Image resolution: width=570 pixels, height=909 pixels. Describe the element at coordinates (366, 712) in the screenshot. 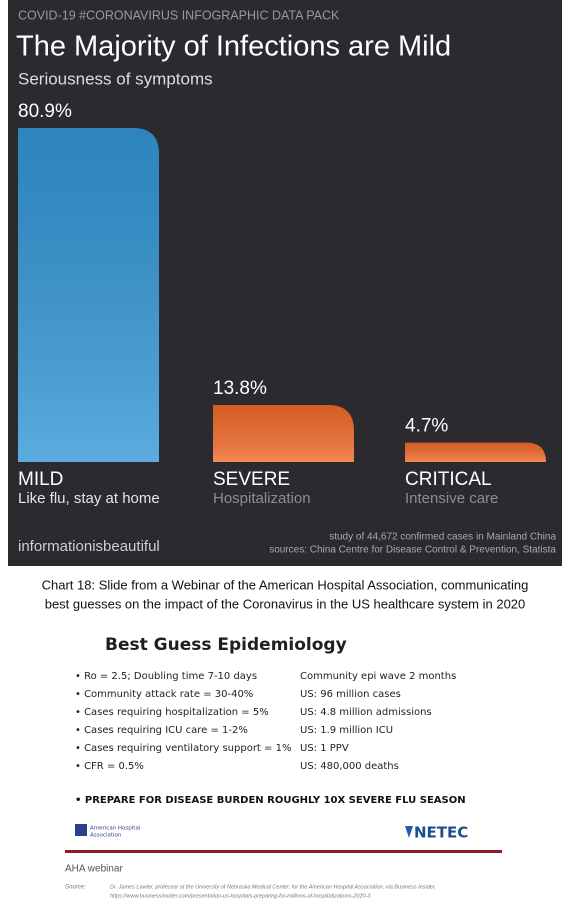

I see `slide-fact: US: 4.8 million admissions` at that location.